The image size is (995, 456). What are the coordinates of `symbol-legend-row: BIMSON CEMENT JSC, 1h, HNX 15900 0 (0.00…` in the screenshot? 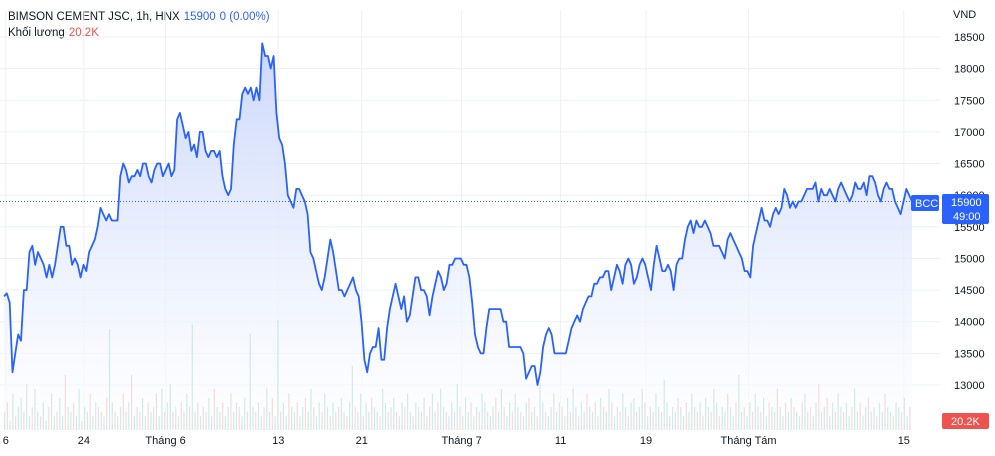 It's located at (139, 17).